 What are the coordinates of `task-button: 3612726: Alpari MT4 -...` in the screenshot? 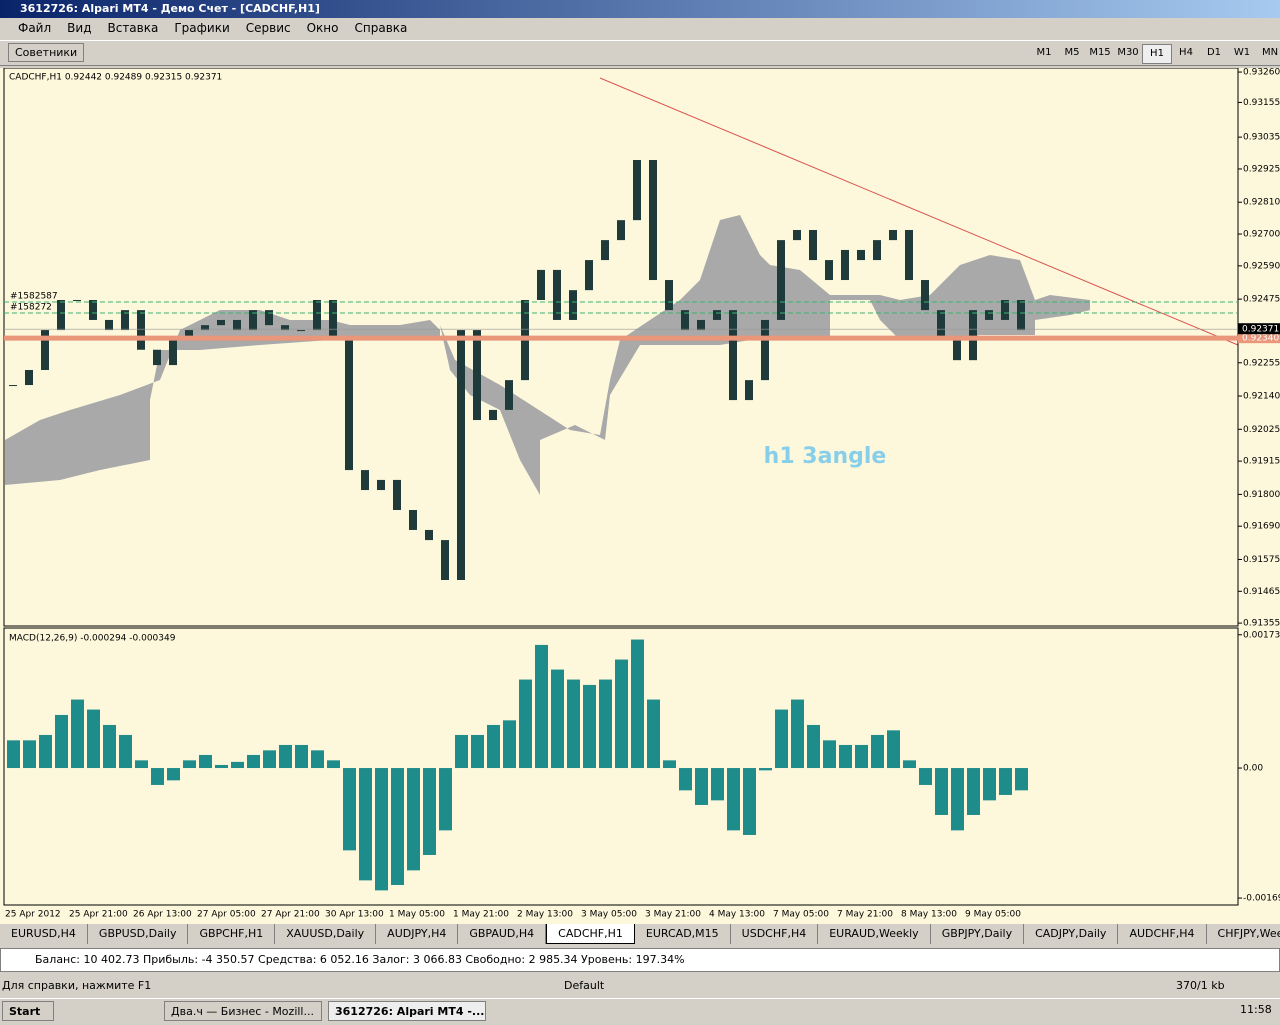 It's located at (407, 1011).